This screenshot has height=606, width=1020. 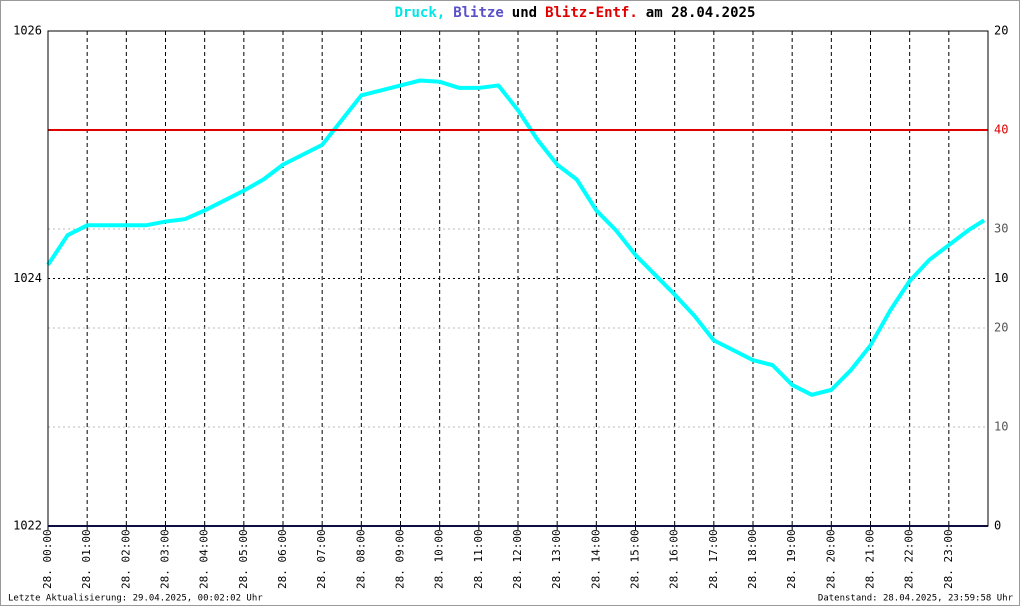 What do you see at coordinates (909, 559) in the screenshot?
I see `x-tick-label: 28. 22:00` at bounding box center [909, 559].